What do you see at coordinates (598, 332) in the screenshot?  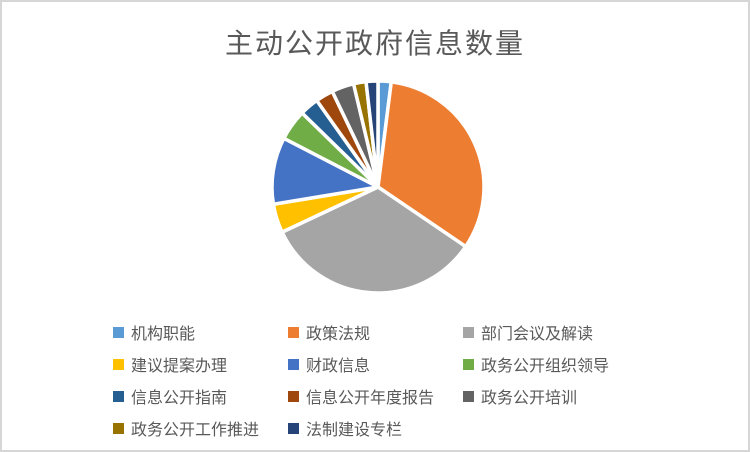 I see `legend-item: 部门会议及解读` at bounding box center [598, 332].